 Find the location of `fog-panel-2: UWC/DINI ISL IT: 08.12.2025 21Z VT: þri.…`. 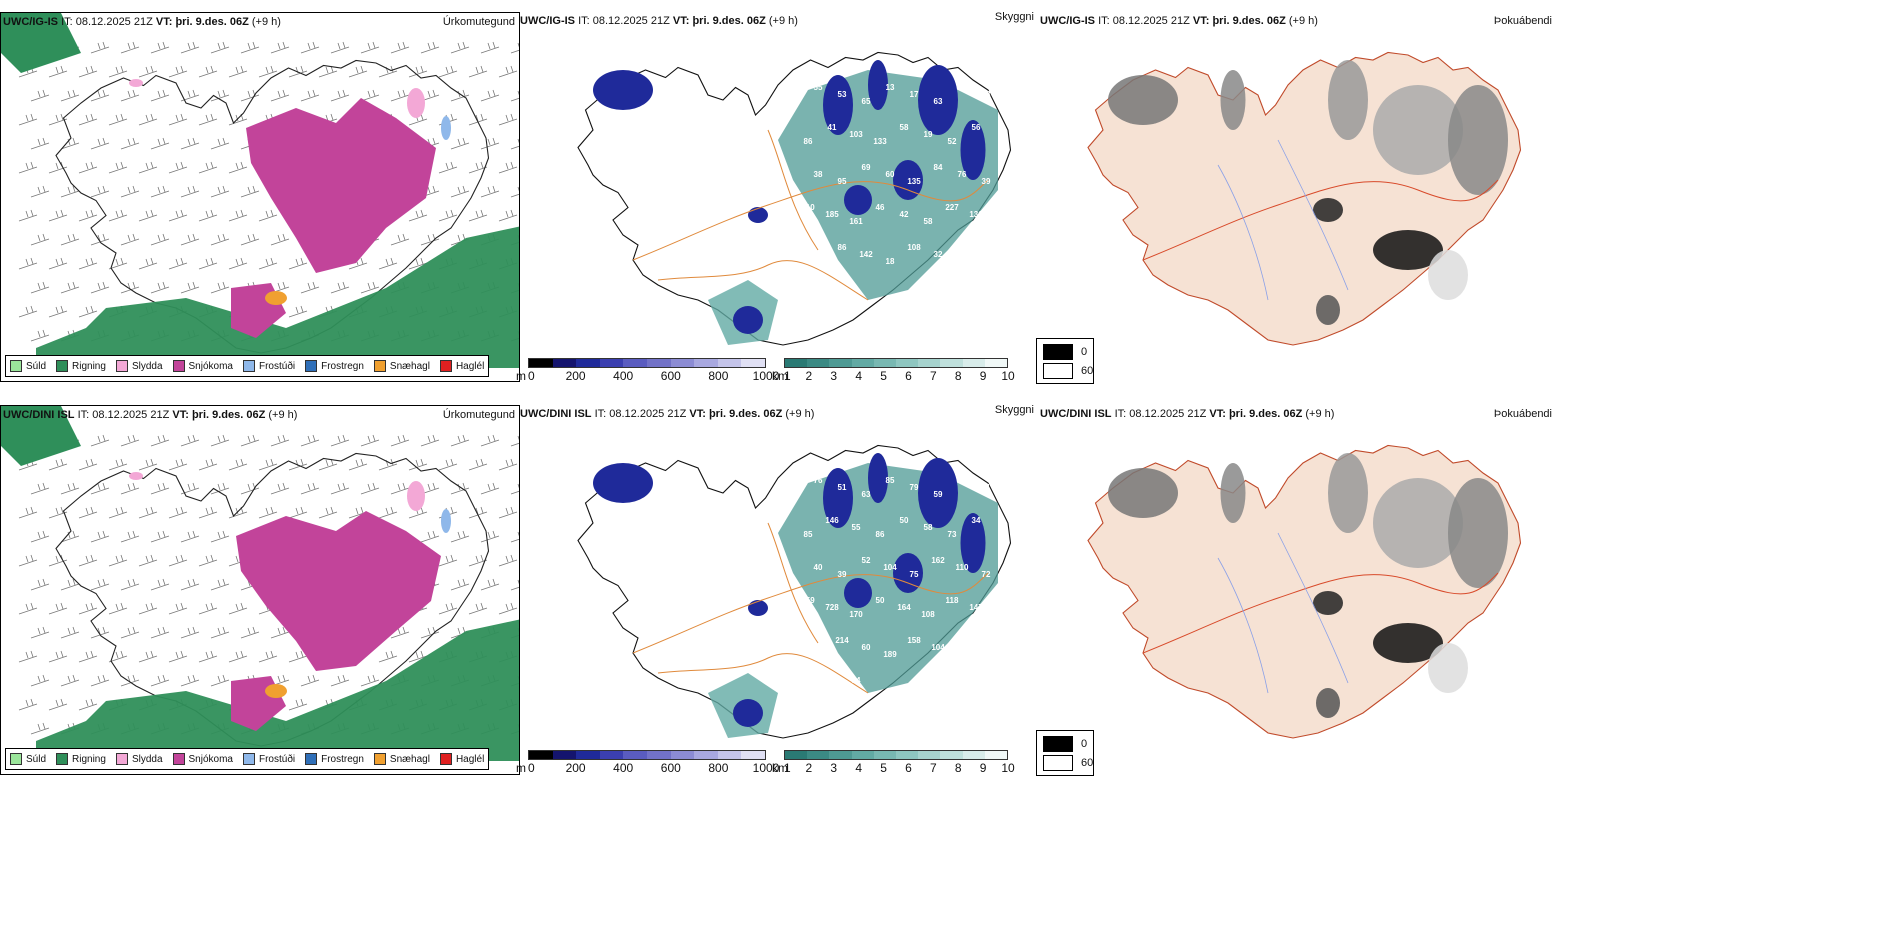

fog-panel-2: UWC/DINI ISL IT: 08.12.2025 21Z VT: þri.… is located at coordinates (1297, 575).